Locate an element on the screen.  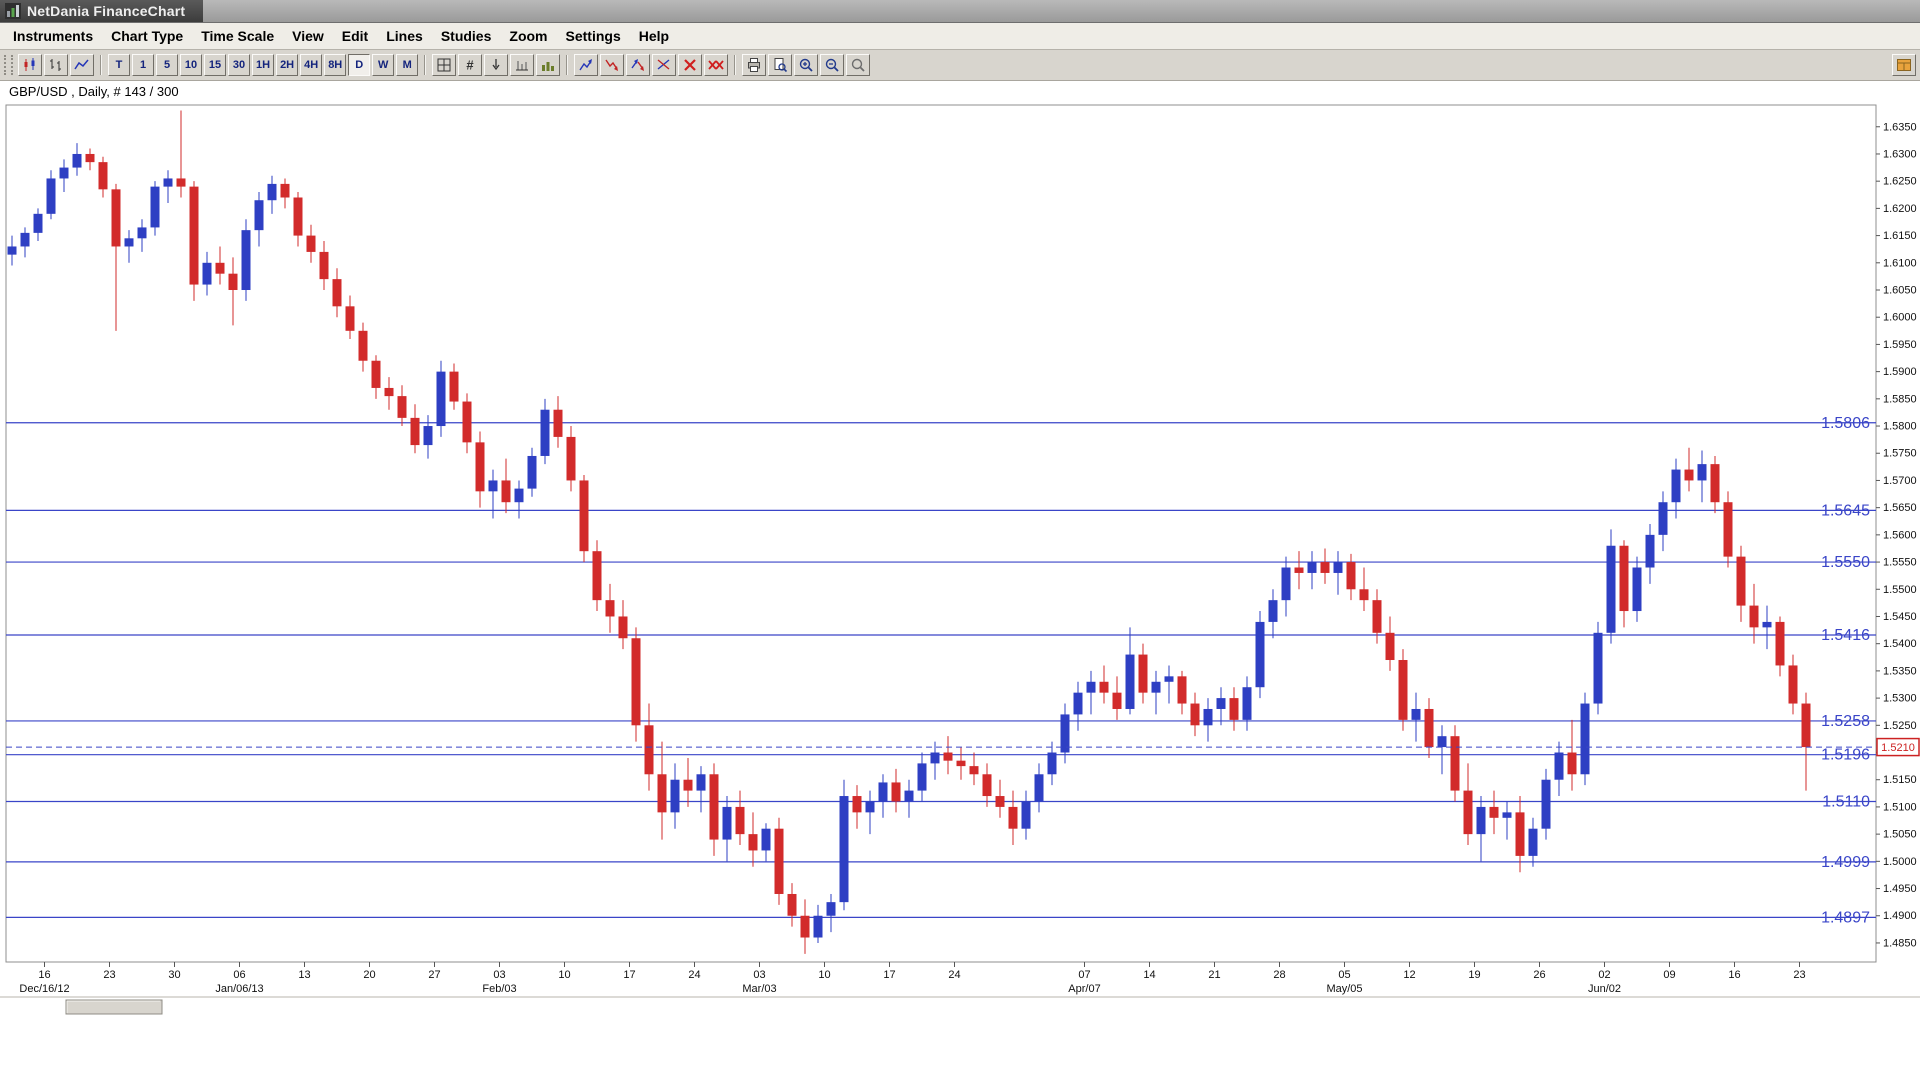
line-chart-icon is located at coordinates (81, 64).